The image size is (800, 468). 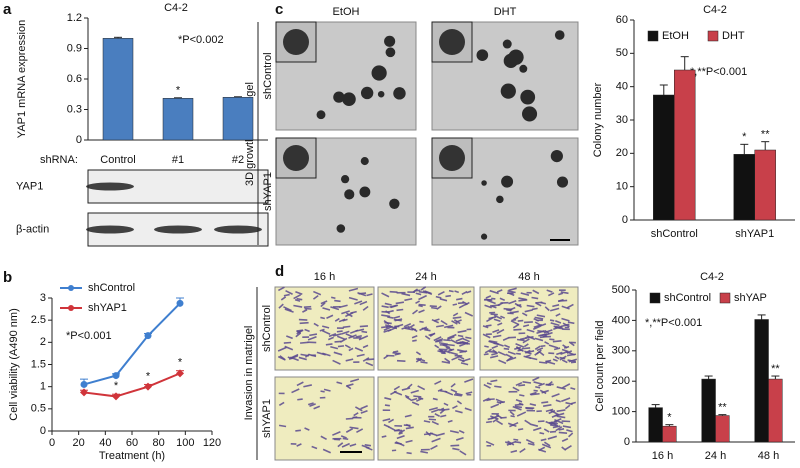 What do you see at coordinates (74, 109) in the screenshot?
I see `y-tick-label: 0.3` at bounding box center [74, 109].